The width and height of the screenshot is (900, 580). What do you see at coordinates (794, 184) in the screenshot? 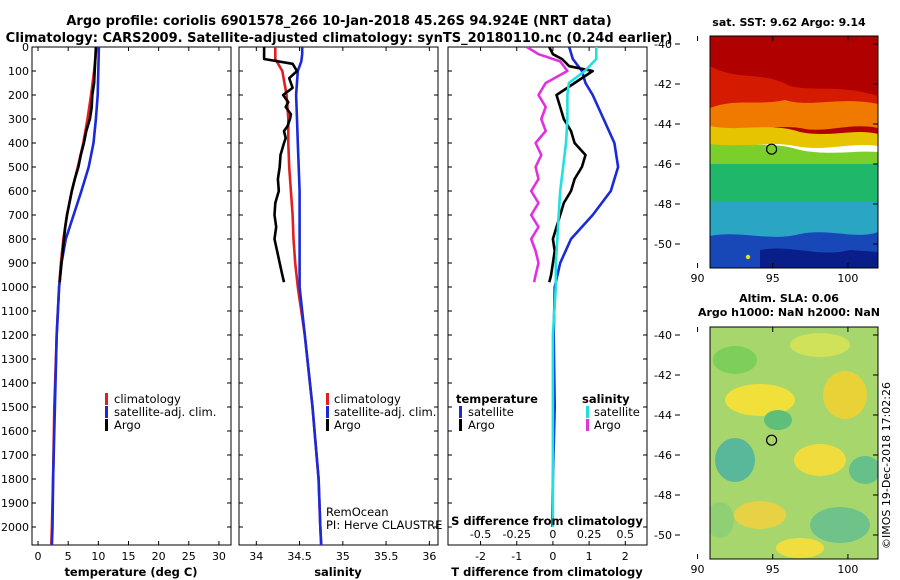
I see `sst-band-teal` at bounding box center [794, 184].